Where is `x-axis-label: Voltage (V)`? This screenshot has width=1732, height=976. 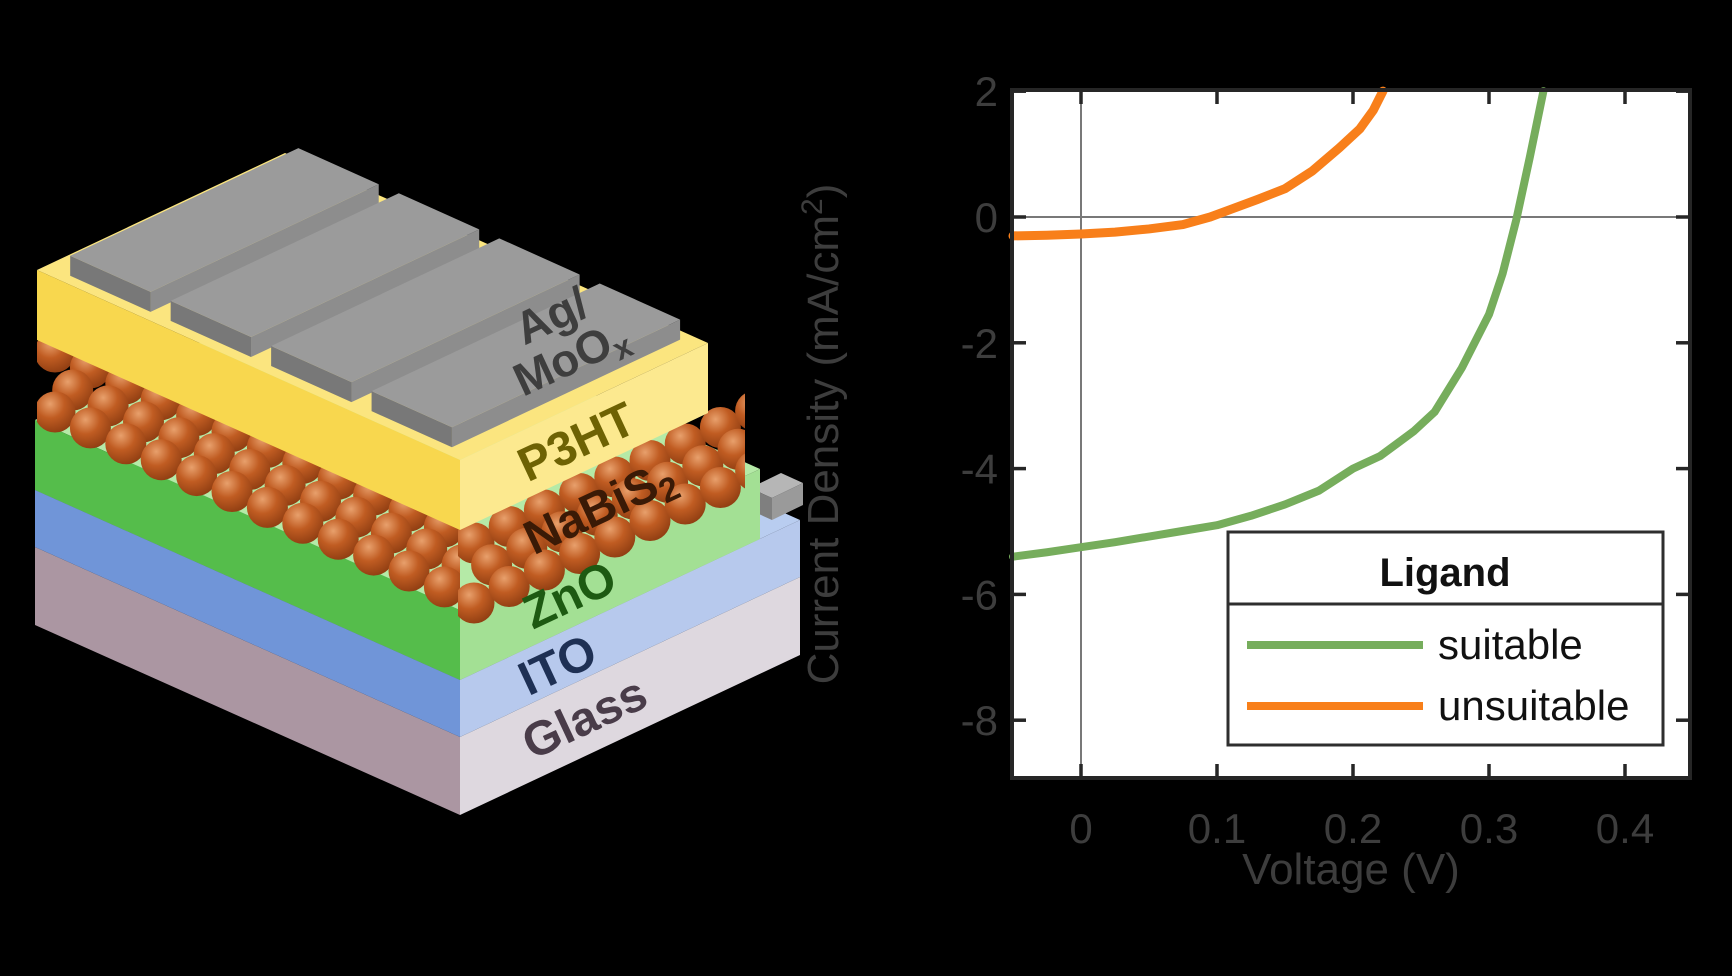
x-axis-label: Voltage (V) is located at coordinates (1351, 869).